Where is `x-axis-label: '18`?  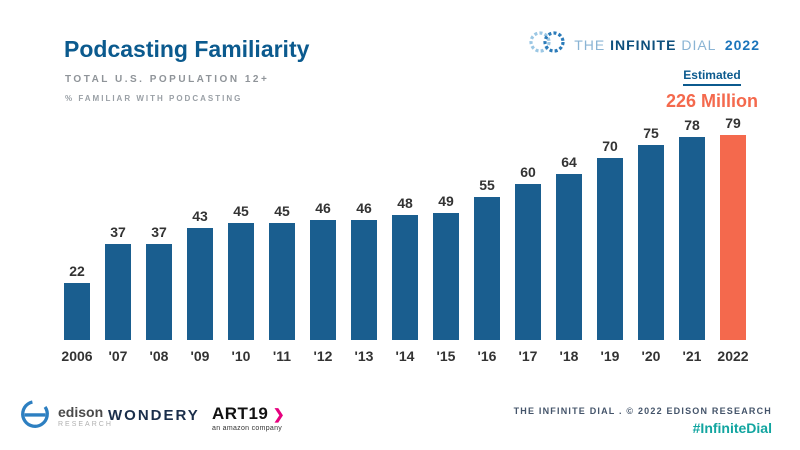 x-axis-label: '18 is located at coordinates (569, 356).